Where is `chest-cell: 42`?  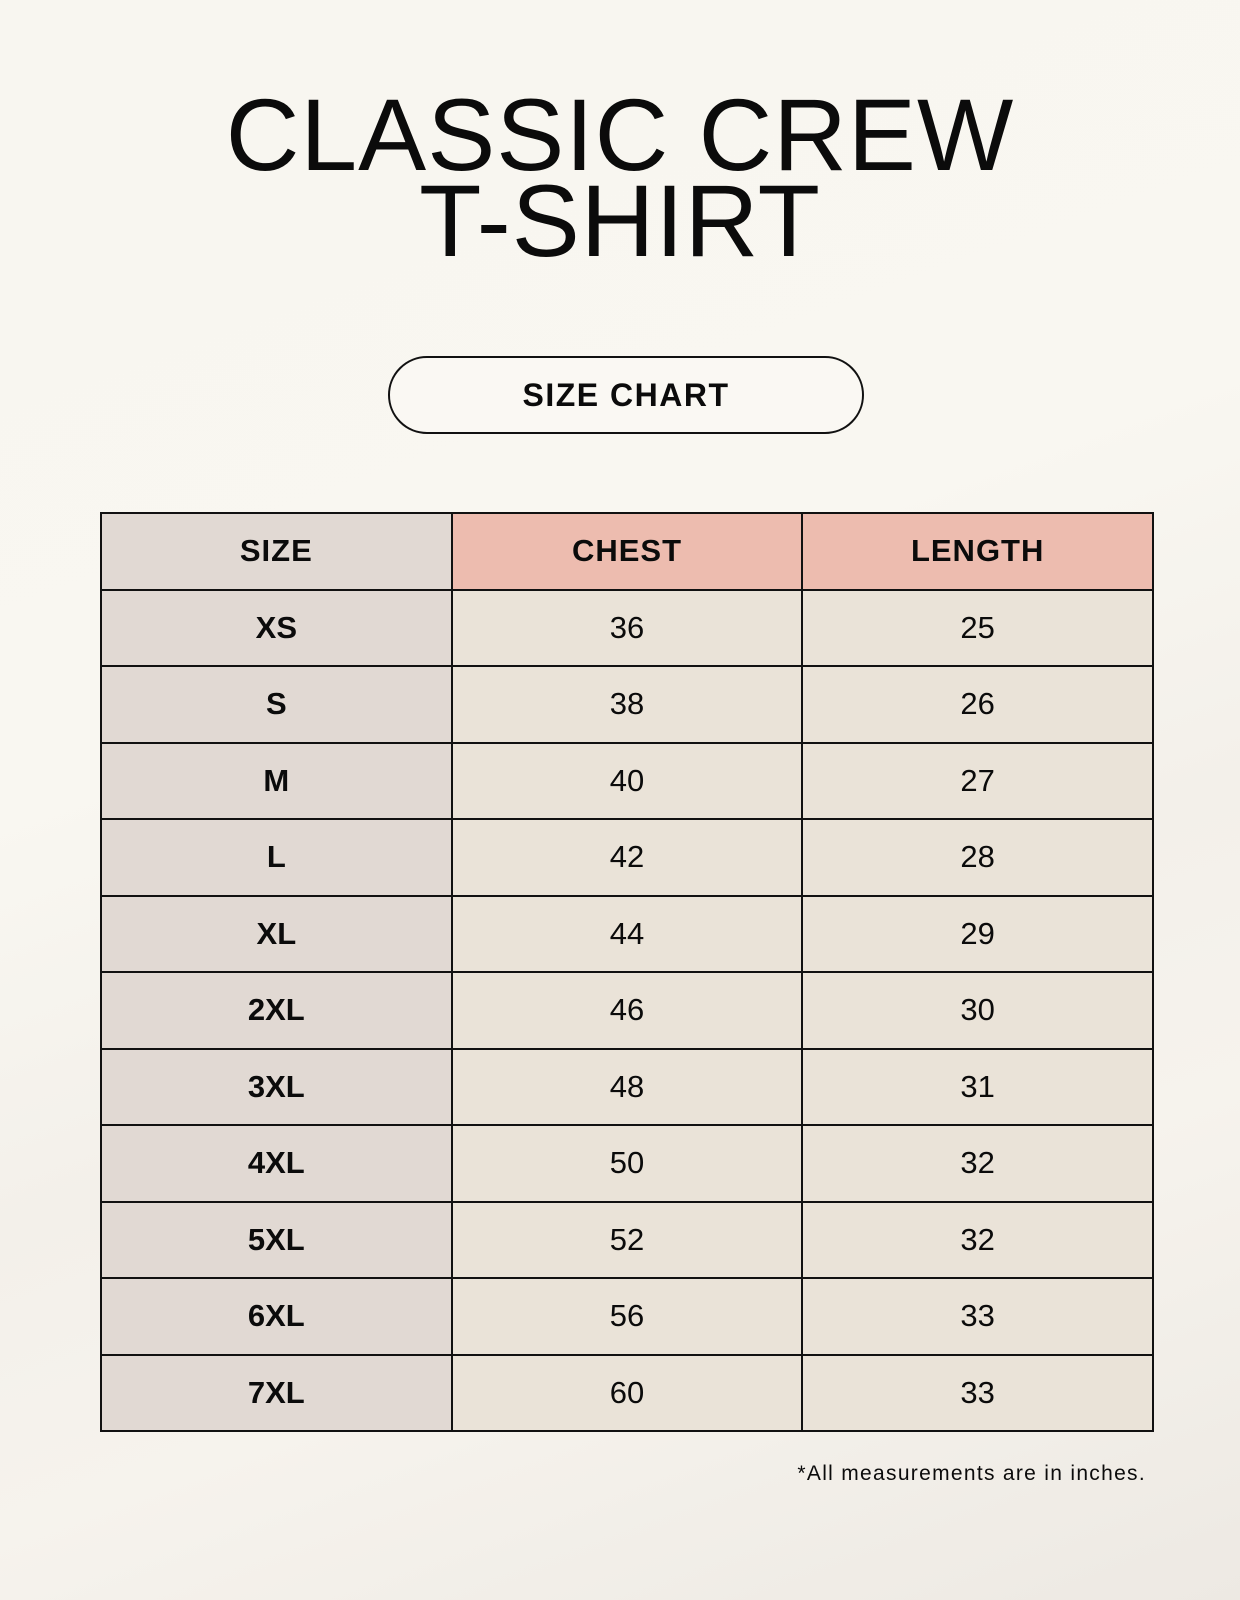
chest-cell: 42 is located at coordinates (627, 857).